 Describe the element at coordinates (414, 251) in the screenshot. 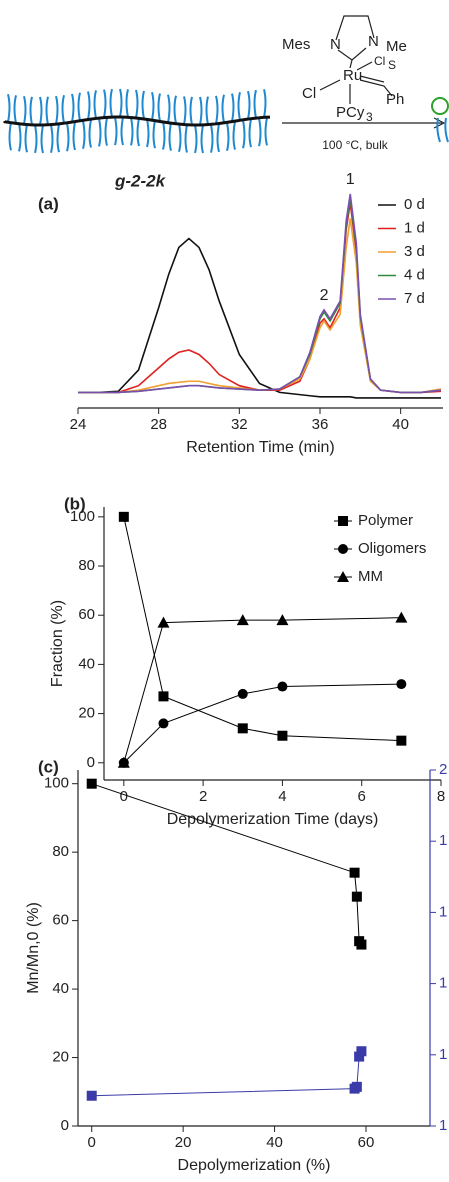

I see `legend-label: 3 d` at that location.